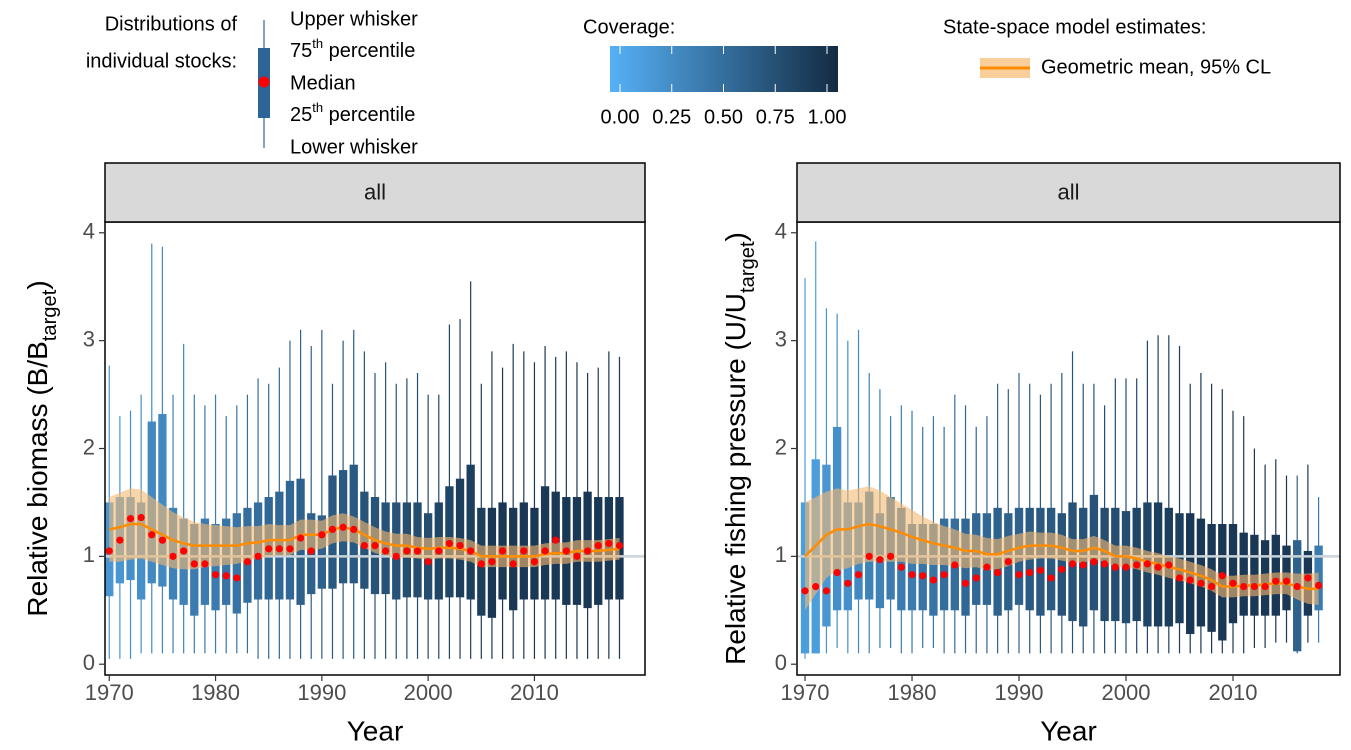  What do you see at coordinates (171, 24) in the screenshot?
I see `legend-title: Distributions of` at bounding box center [171, 24].